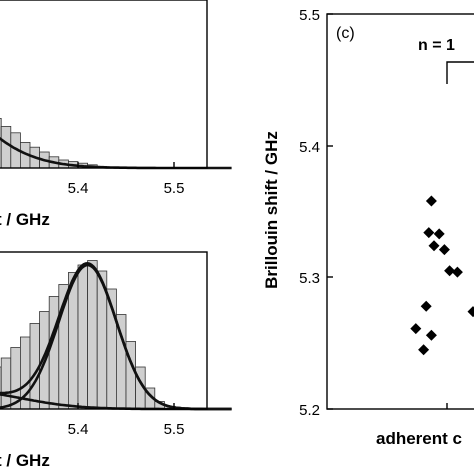 The image size is (474, 474). What do you see at coordinates (442, 275) in the screenshot?
I see `scatter-points` at bounding box center [442, 275].